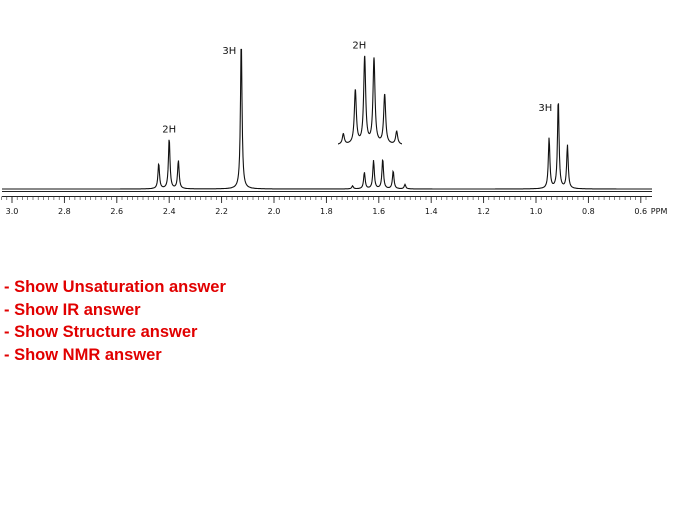 The image size is (686, 522). I want to click on tick-label: 1.0, so click(536, 211).